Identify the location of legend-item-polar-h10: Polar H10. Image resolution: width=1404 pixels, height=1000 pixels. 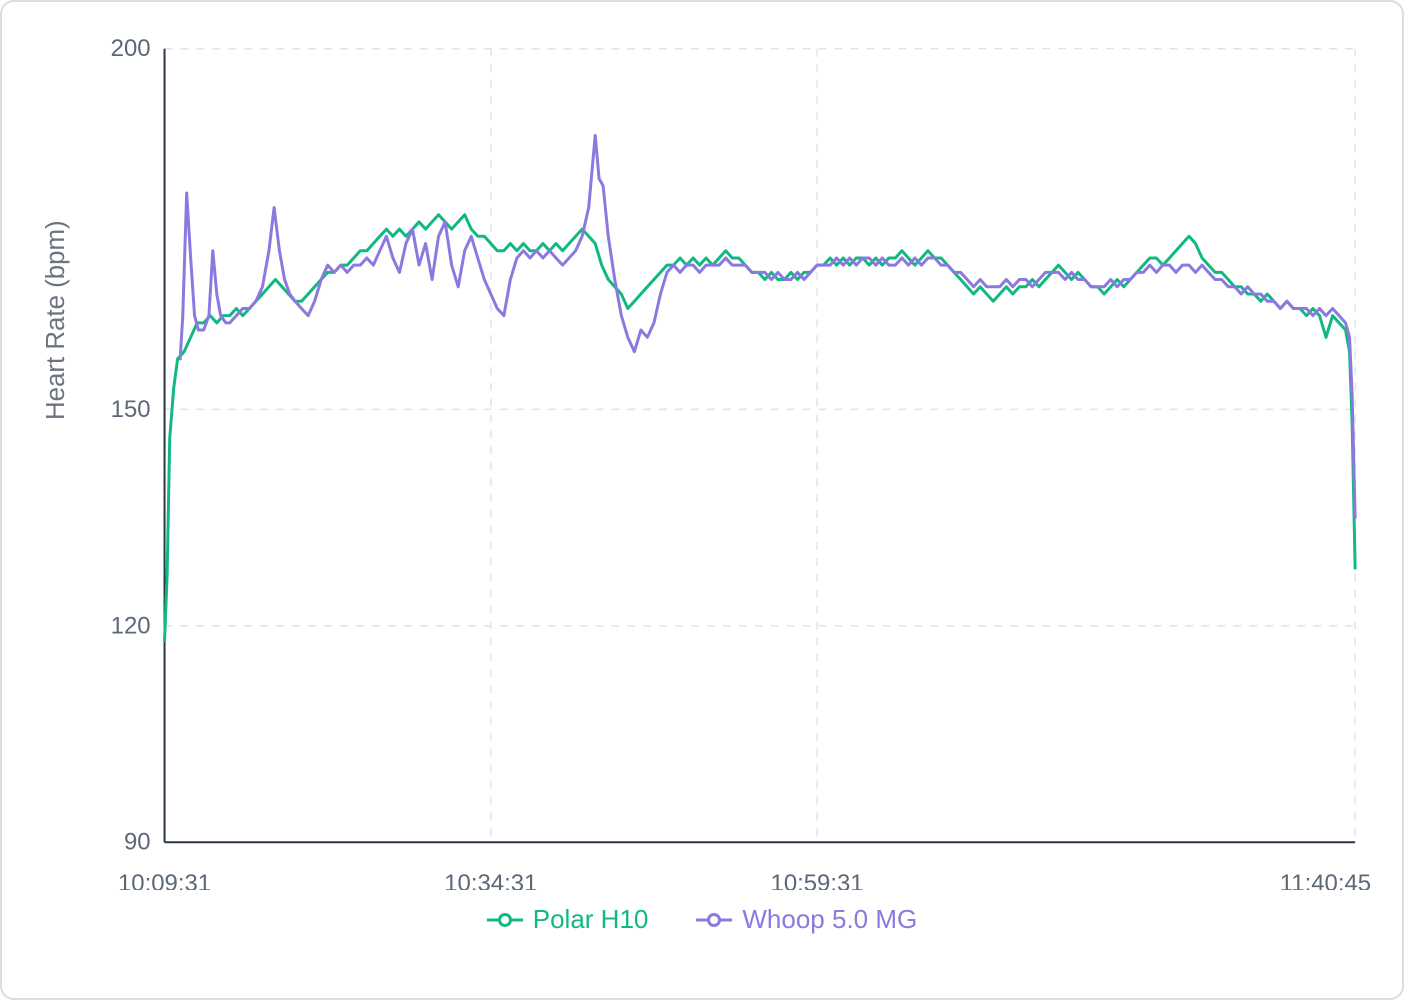
(567, 919).